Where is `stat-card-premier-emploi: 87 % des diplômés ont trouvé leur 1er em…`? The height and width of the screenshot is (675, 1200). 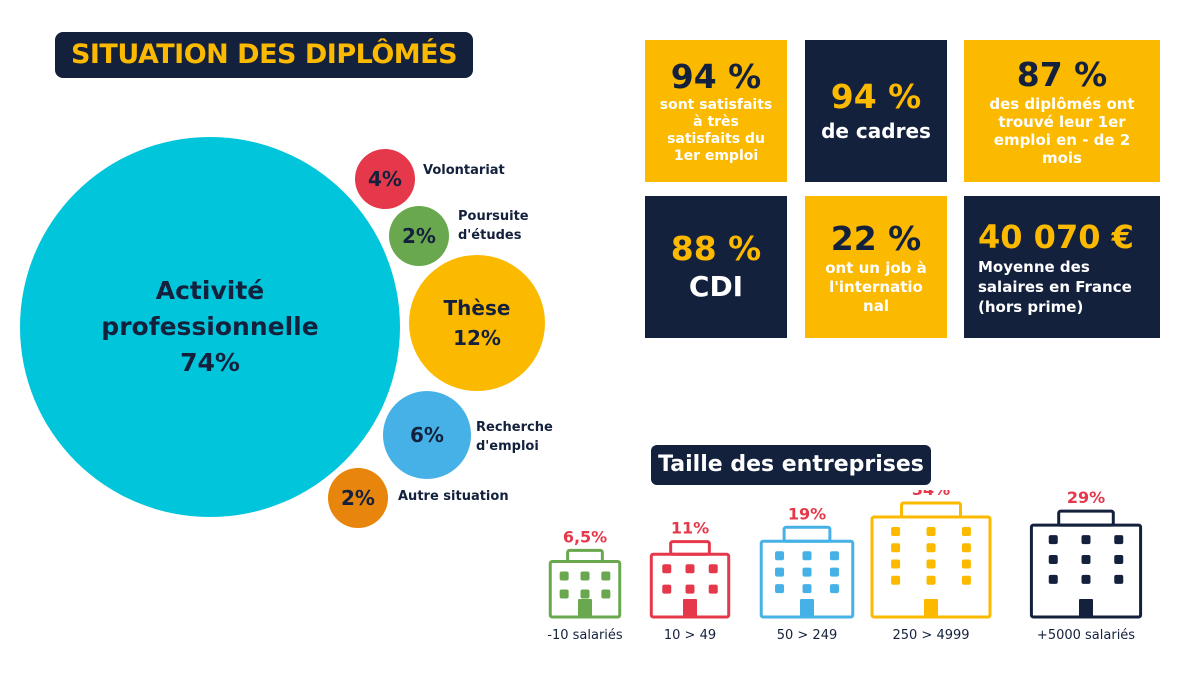
stat-card-premier-emploi: 87 % des diplômés ont trouvé leur 1er em… is located at coordinates (1062, 111).